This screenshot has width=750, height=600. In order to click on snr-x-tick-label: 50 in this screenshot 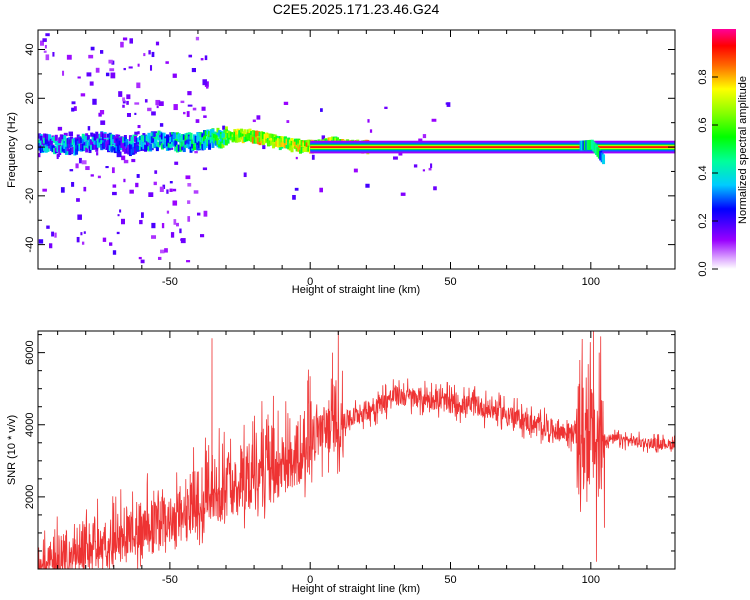, I will do `click(450, 580)`.